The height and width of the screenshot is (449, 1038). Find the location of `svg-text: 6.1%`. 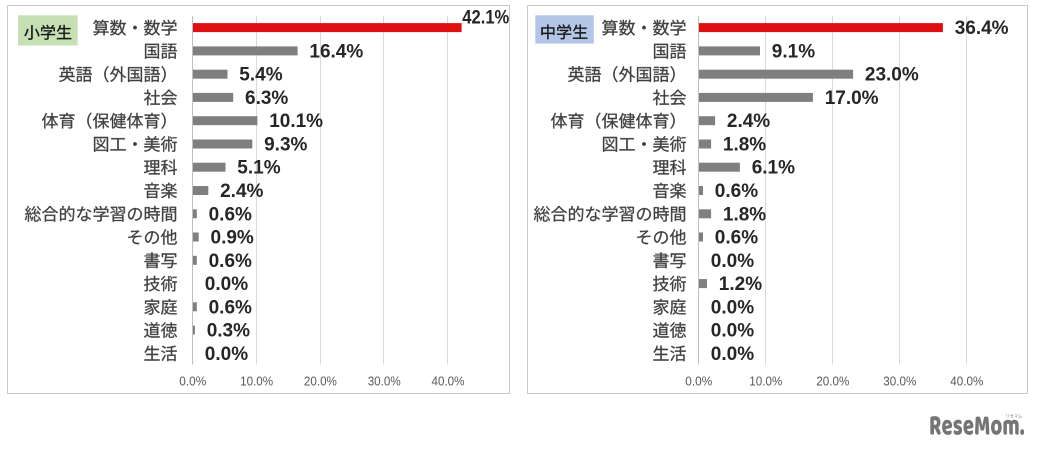

svg-text: 6.1% is located at coordinates (773, 168).